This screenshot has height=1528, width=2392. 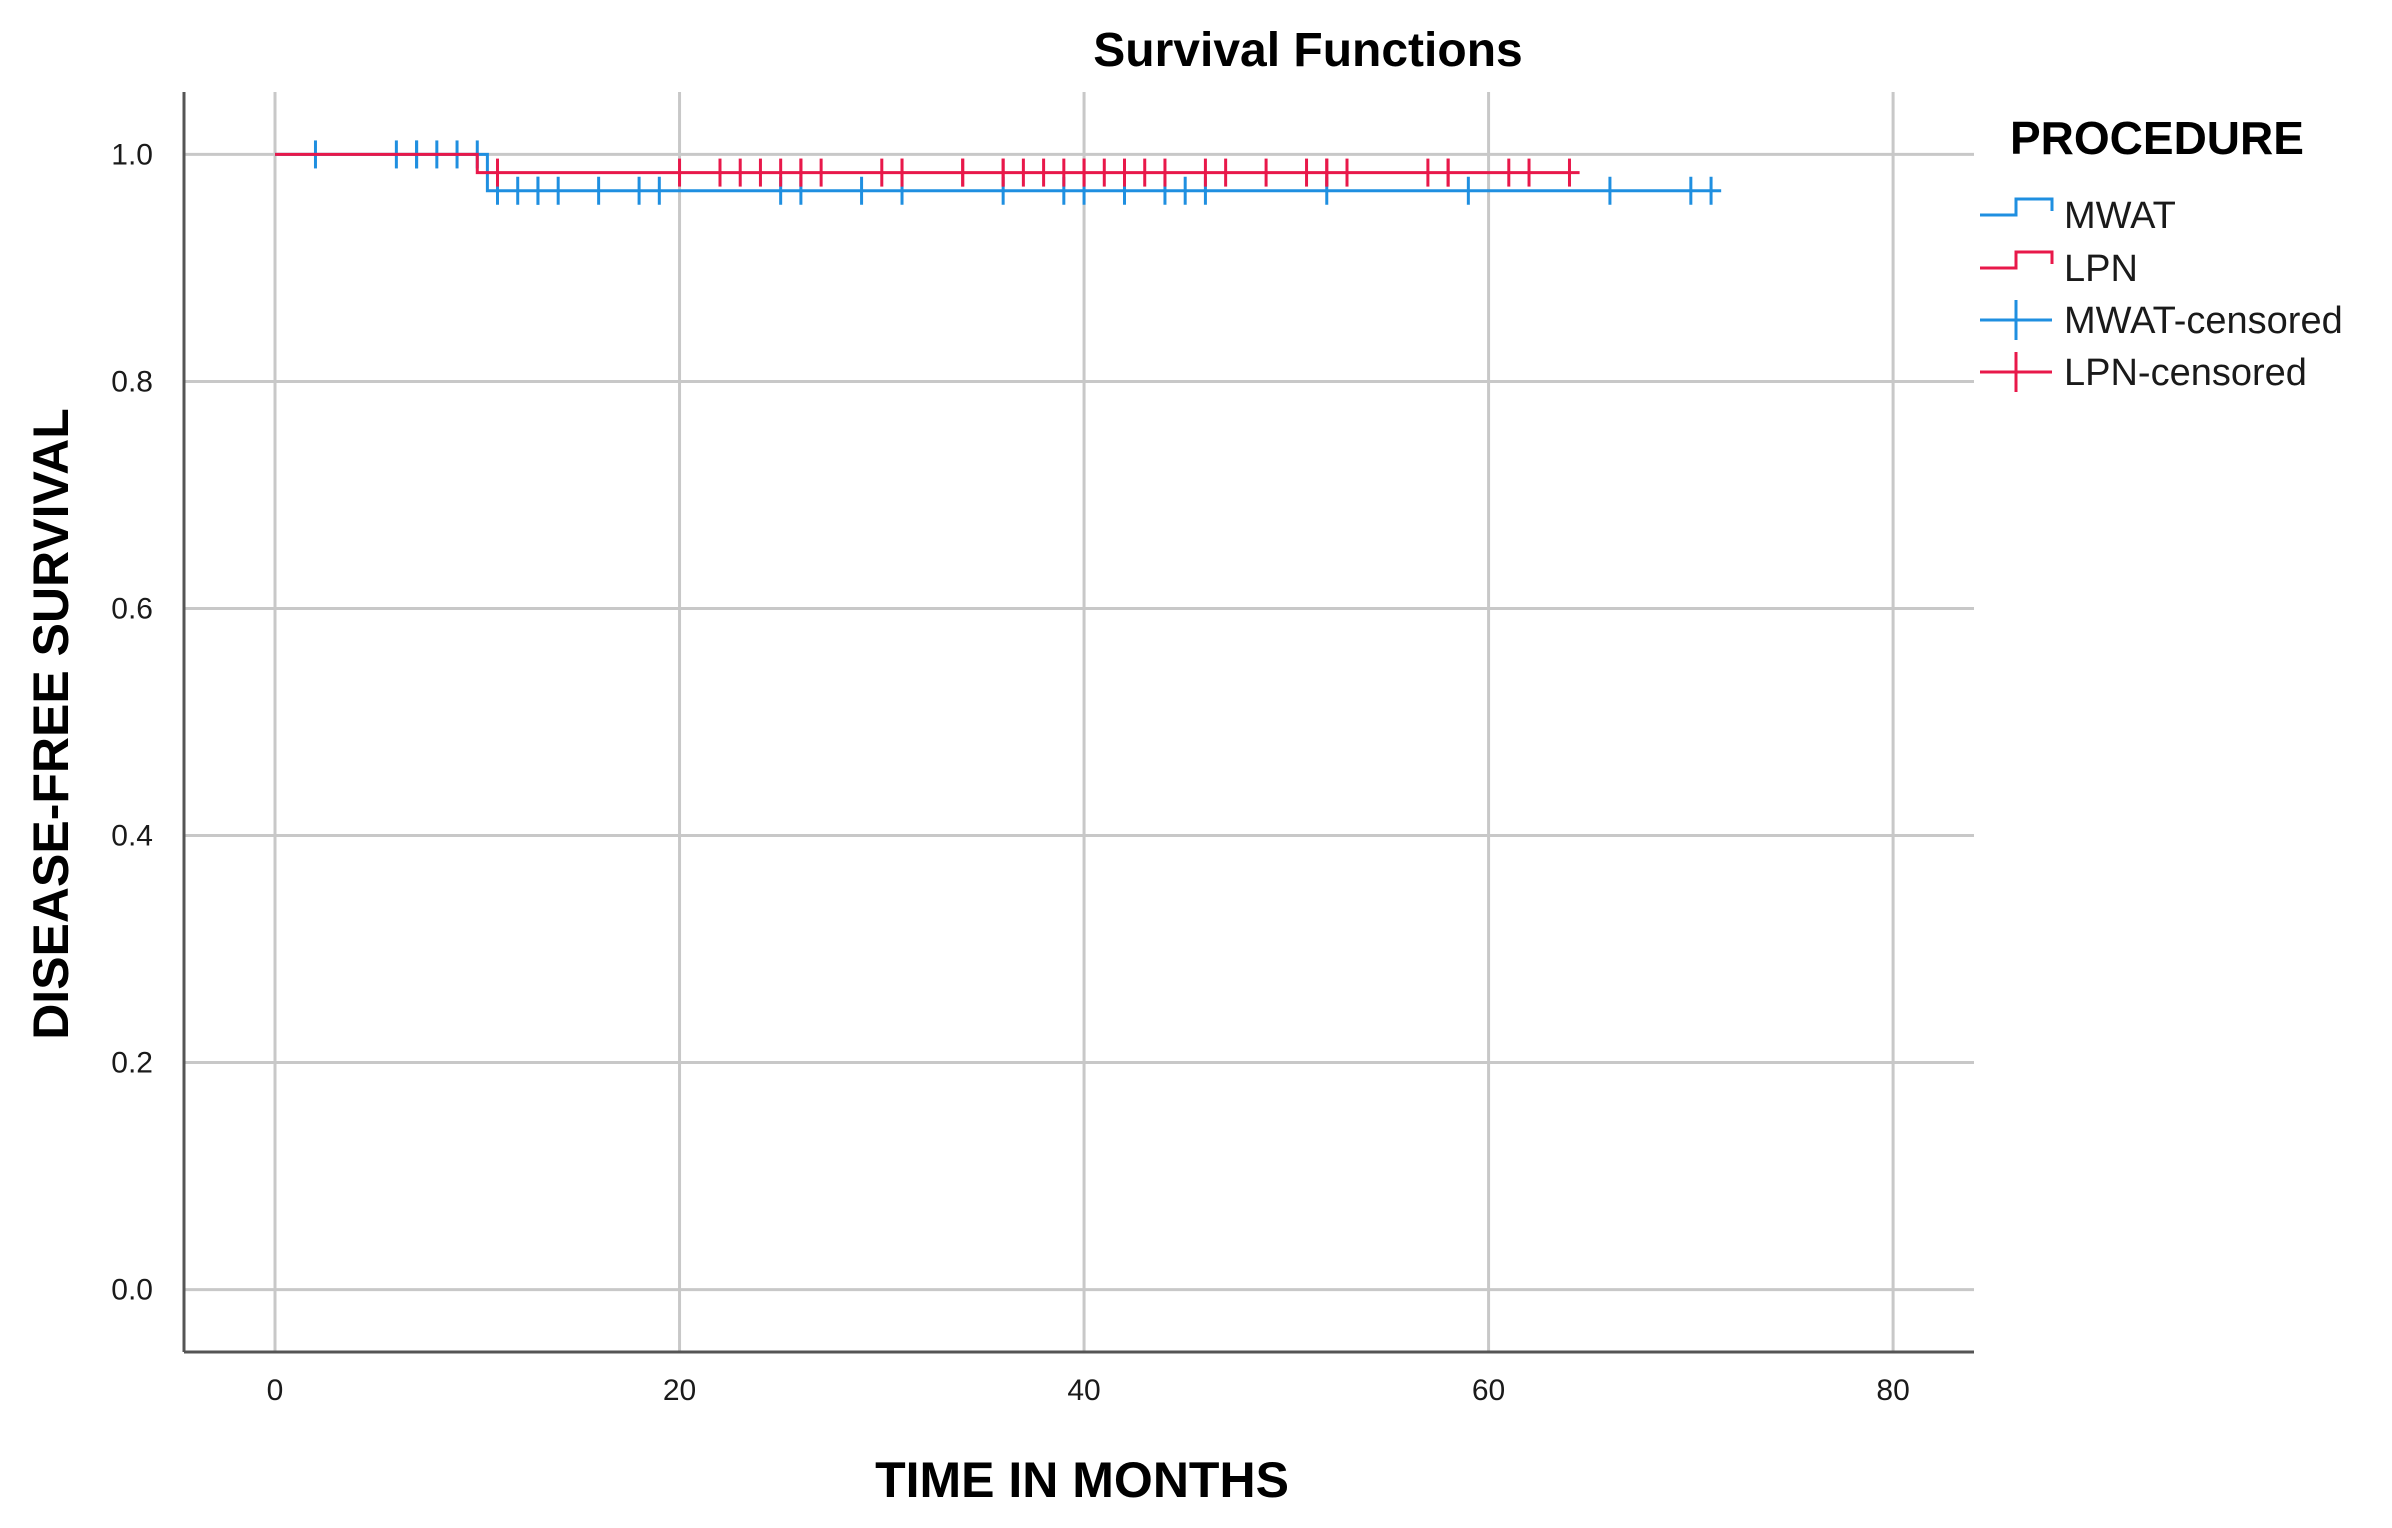 What do you see at coordinates (679, 1390) in the screenshot?
I see `x-tick-label: 20` at bounding box center [679, 1390].